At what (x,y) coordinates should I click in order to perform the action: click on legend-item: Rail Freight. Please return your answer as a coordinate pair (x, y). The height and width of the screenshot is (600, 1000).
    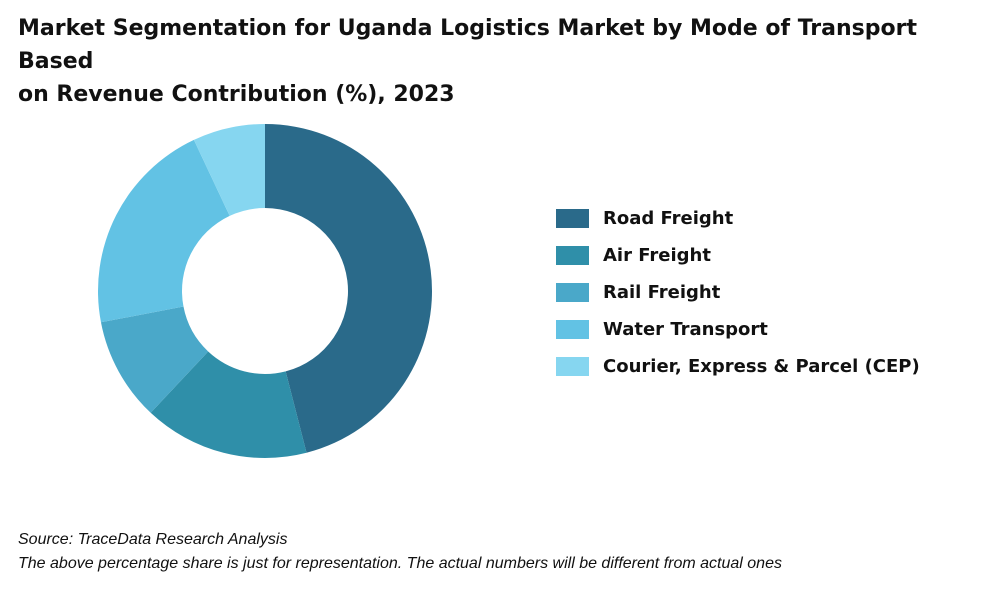
    Looking at the image, I should click on (738, 292).